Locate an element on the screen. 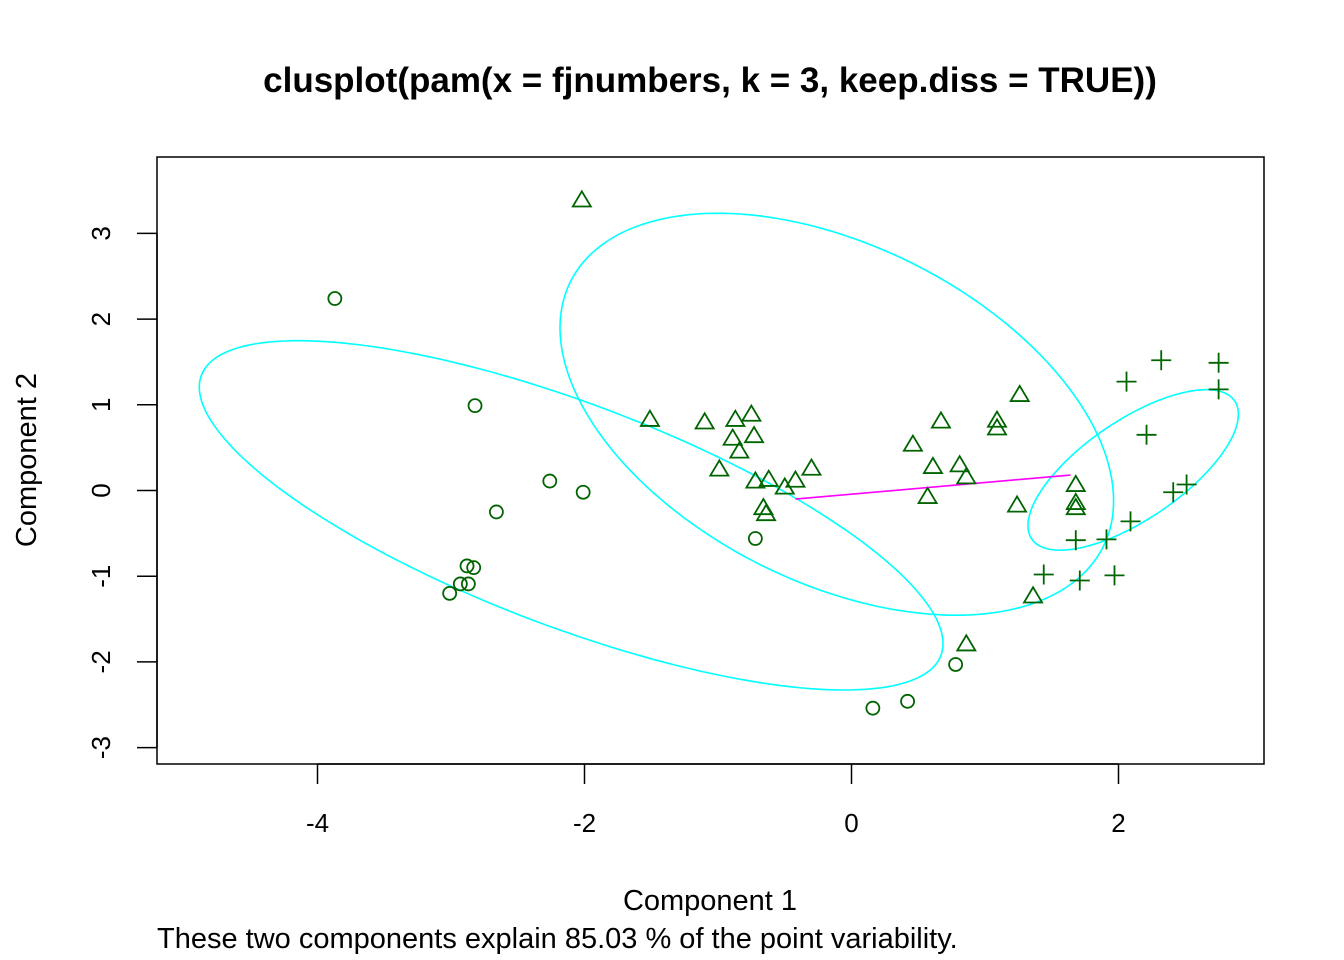  y-tick-label: 2 is located at coordinates (101, 319).